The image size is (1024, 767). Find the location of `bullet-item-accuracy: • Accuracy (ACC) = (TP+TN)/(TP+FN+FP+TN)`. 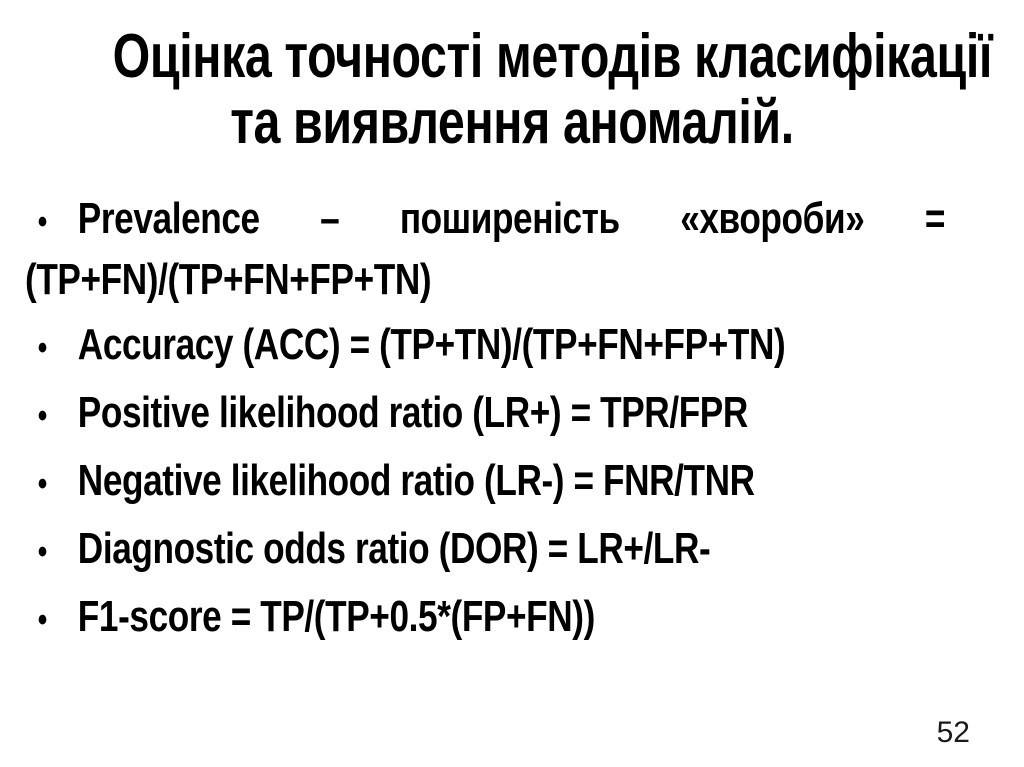

bullet-item-accuracy: • Accuracy (ACC) = (TP+TN)/(TP+FN+FP+TN) is located at coordinates (485, 346).